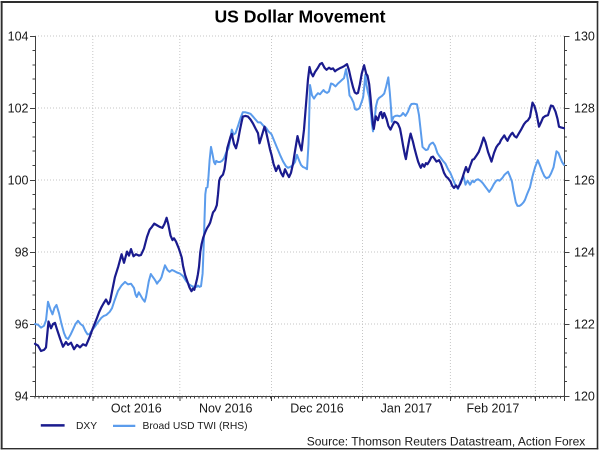  Describe the element at coordinates (22, 253) in the screenshot. I see `svg-text: 98` at that location.